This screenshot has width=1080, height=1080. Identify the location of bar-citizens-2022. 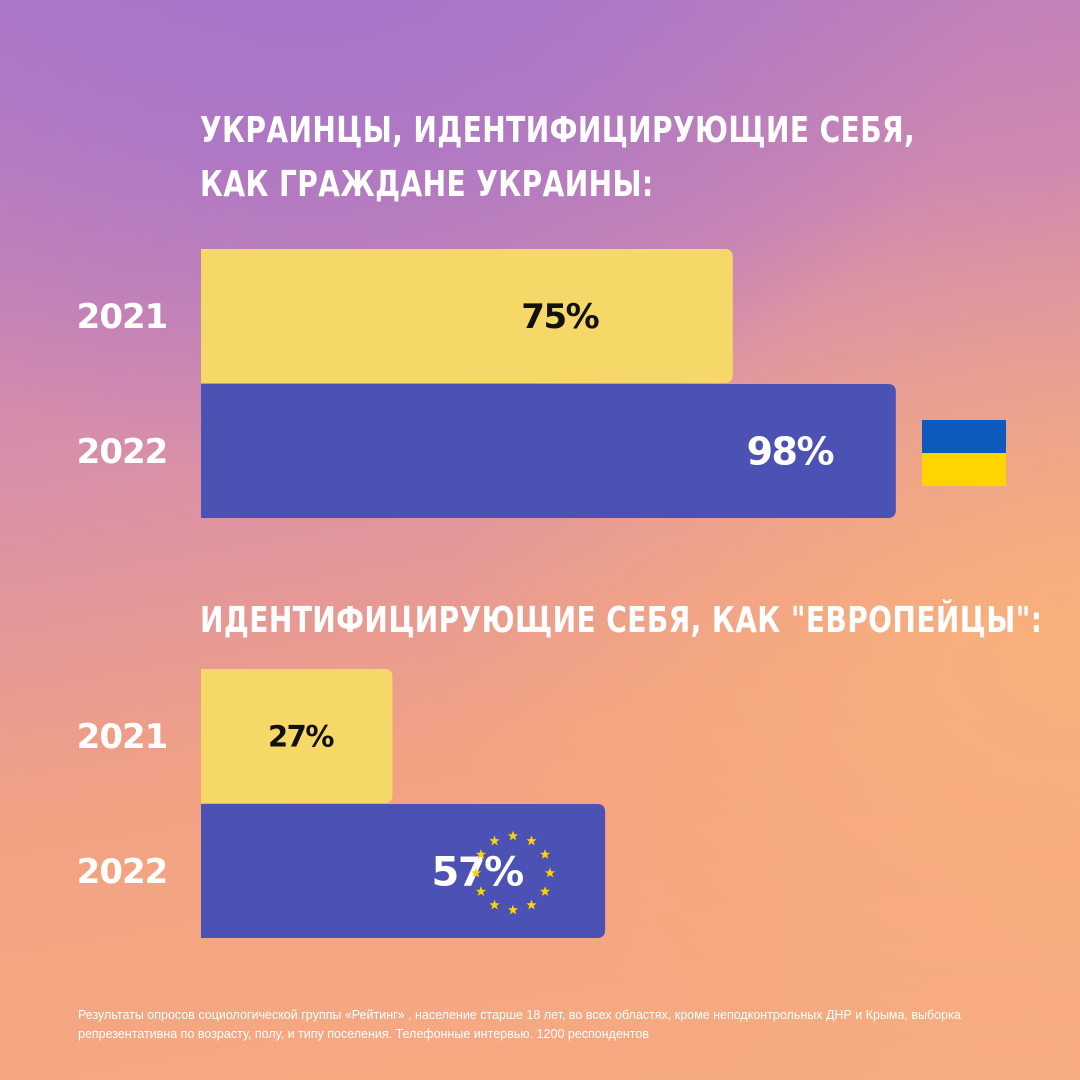
(548, 451).